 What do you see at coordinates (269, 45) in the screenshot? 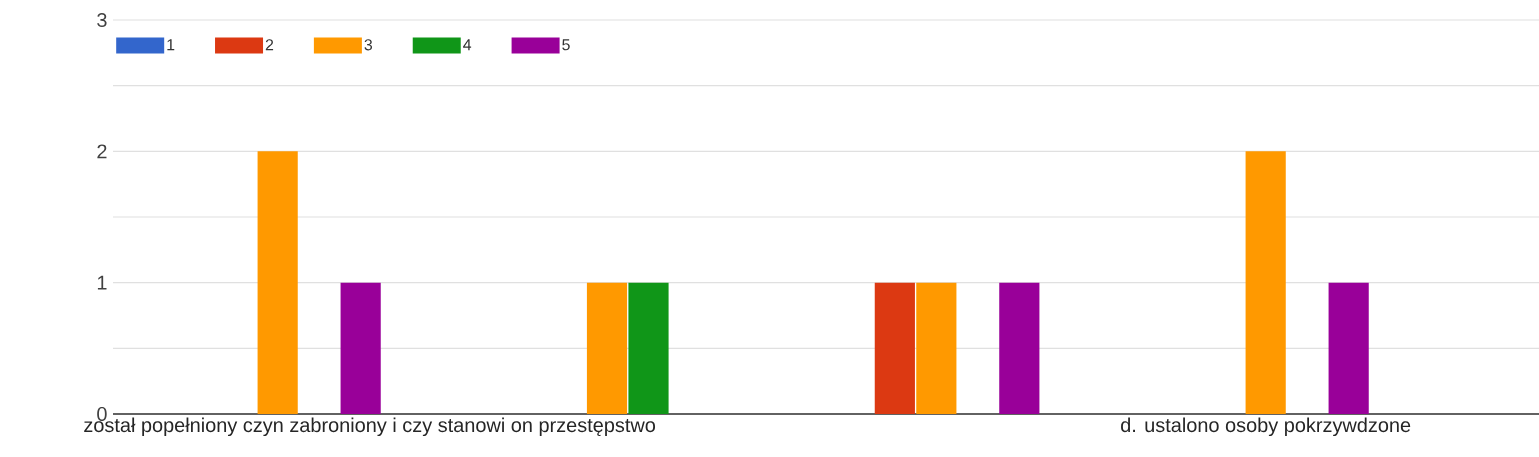
I see `legend-label: 2` at bounding box center [269, 45].